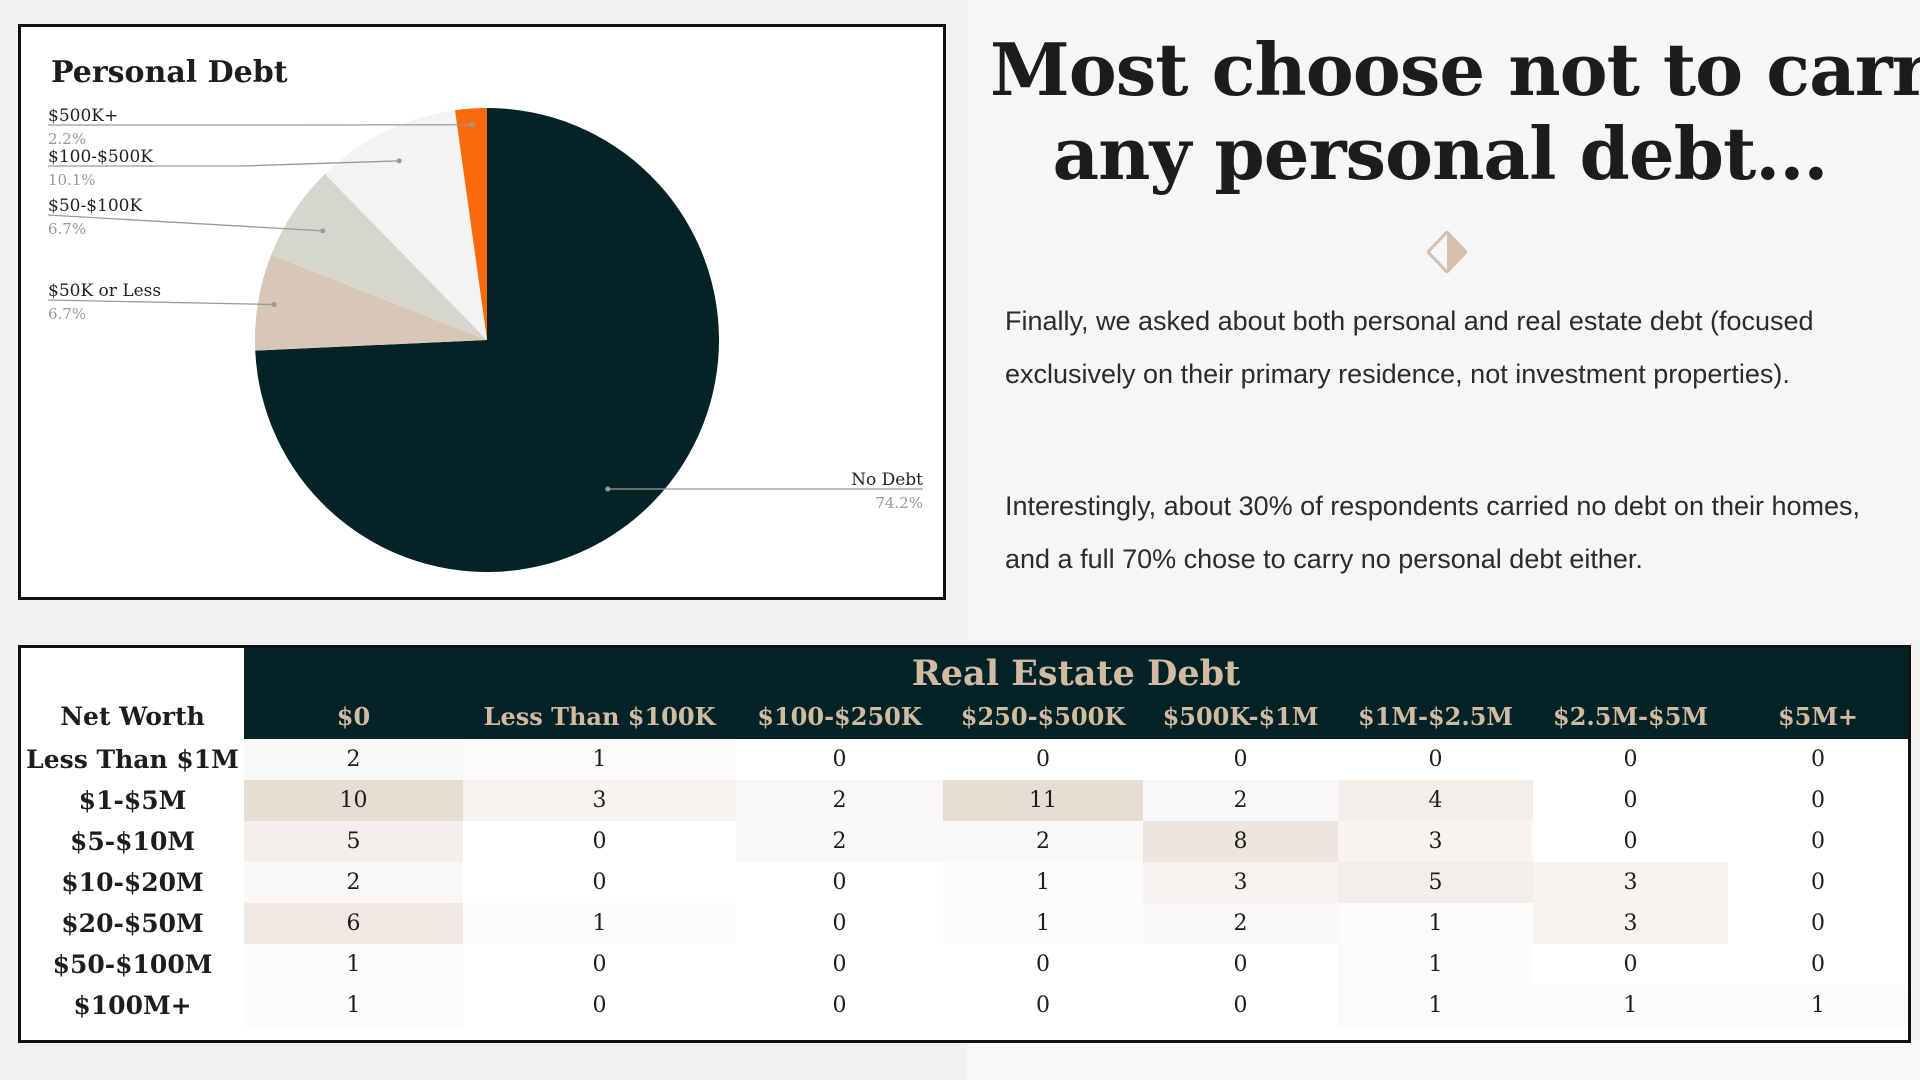 The height and width of the screenshot is (1080, 1920). What do you see at coordinates (261, 127) in the screenshot?
I see `pie-label: $500K+ 2.2%` at bounding box center [261, 127].